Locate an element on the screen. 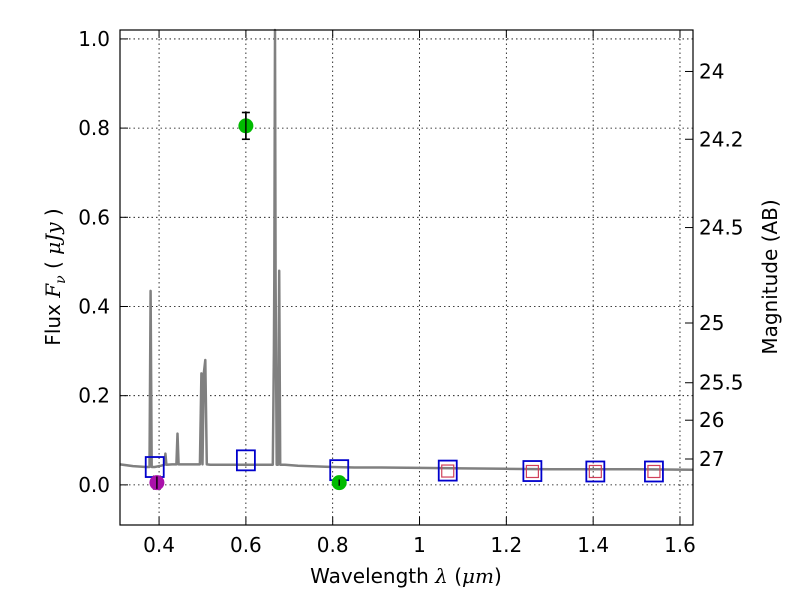 This screenshot has height=600, width=800. y-tick-label: 0.6 is located at coordinates (94, 217).